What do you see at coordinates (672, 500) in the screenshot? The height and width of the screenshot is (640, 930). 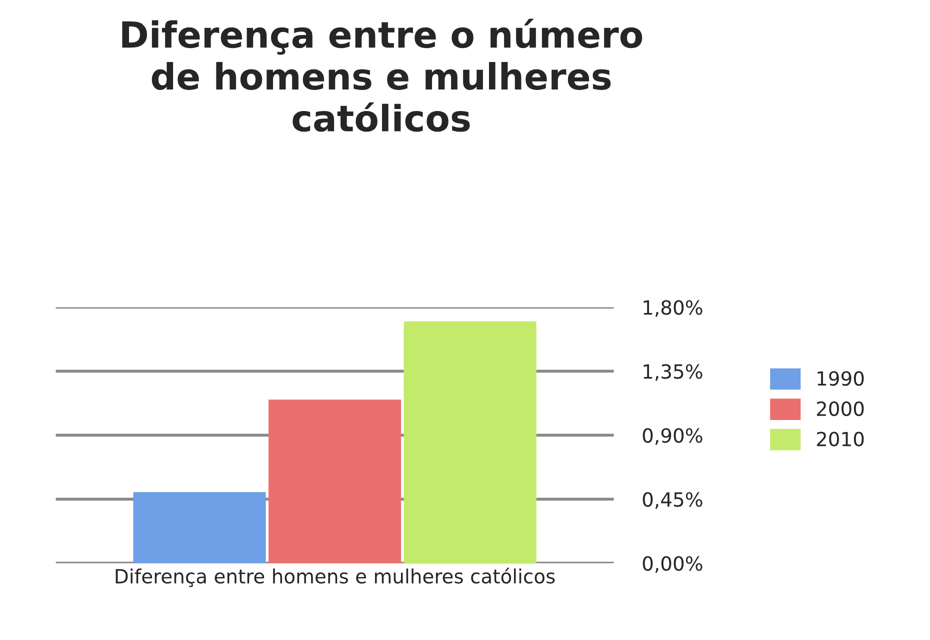 I see `y-tick-label: 0,45%` at bounding box center [672, 500].